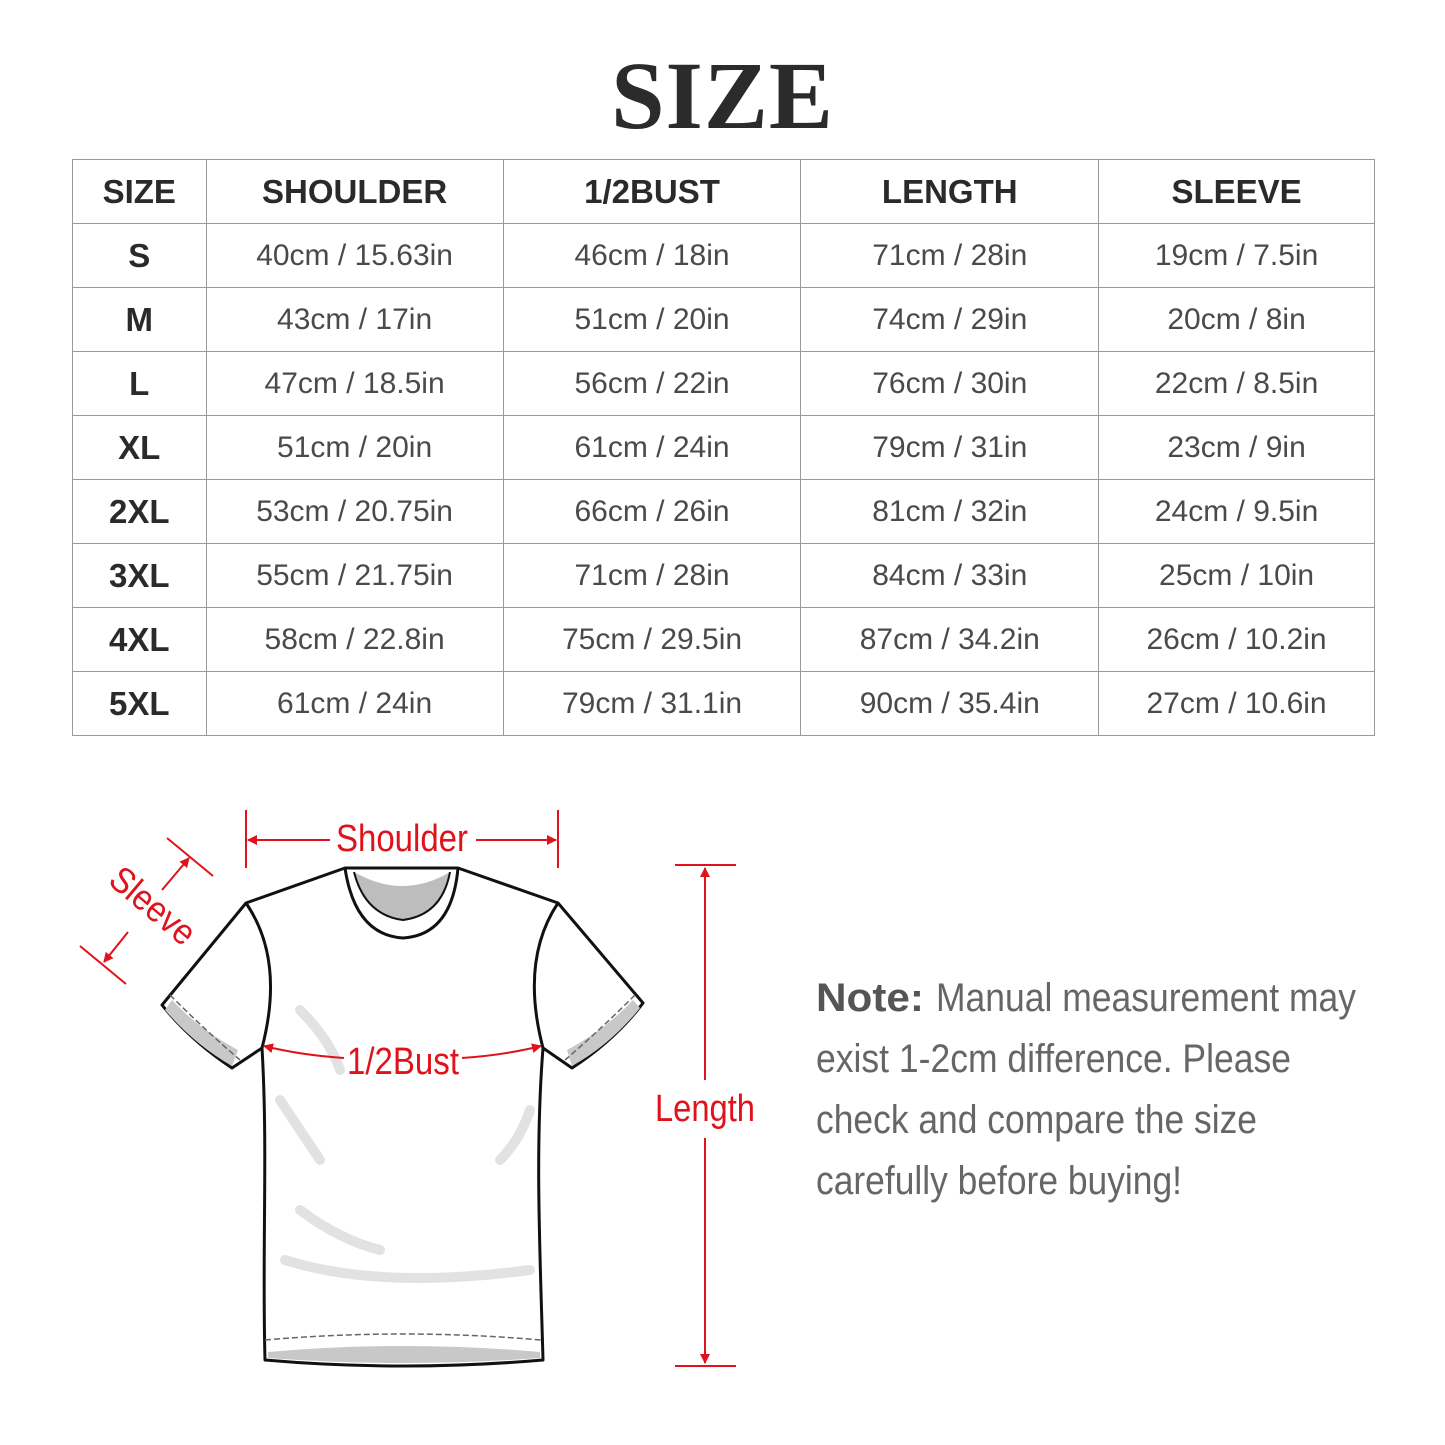 The width and height of the screenshot is (1445, 1445). Describe the element at coordinates (354, 511) in the screenshot. I see `measurement-cell: 53cm / 20.75in` at that location.